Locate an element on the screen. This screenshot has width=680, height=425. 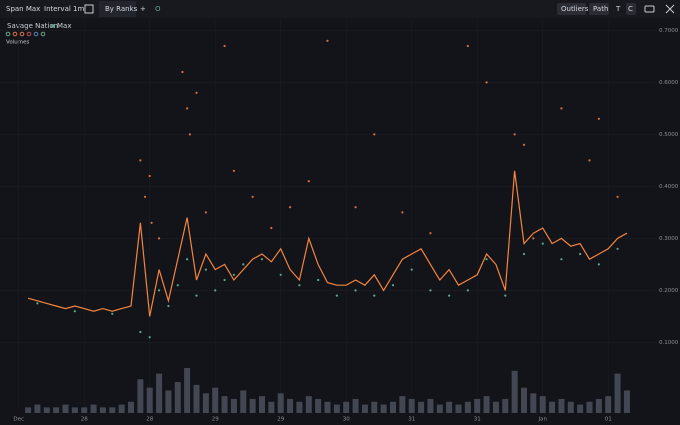
fullscreen-button is located at coordinates (670, 9).